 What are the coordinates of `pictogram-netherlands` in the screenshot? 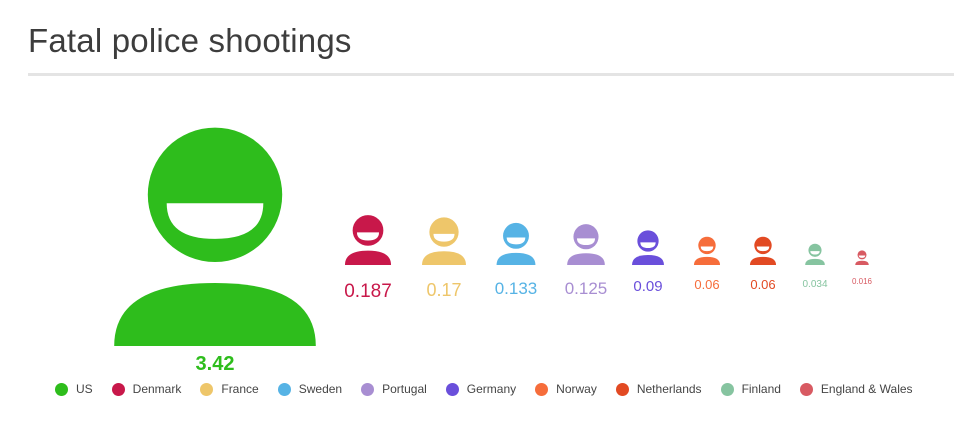 It's located at (763, 250).